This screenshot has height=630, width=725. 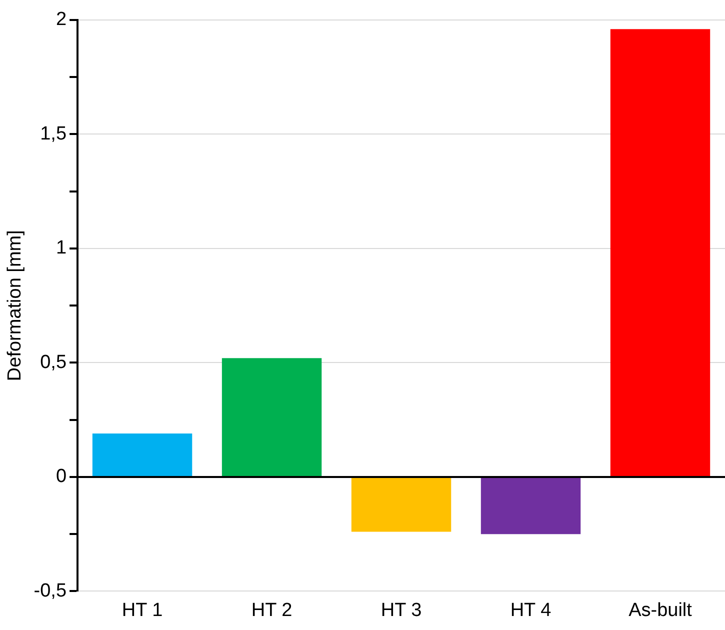 I want to click on x-tick-label: As-built, so click(x=660, y=610).